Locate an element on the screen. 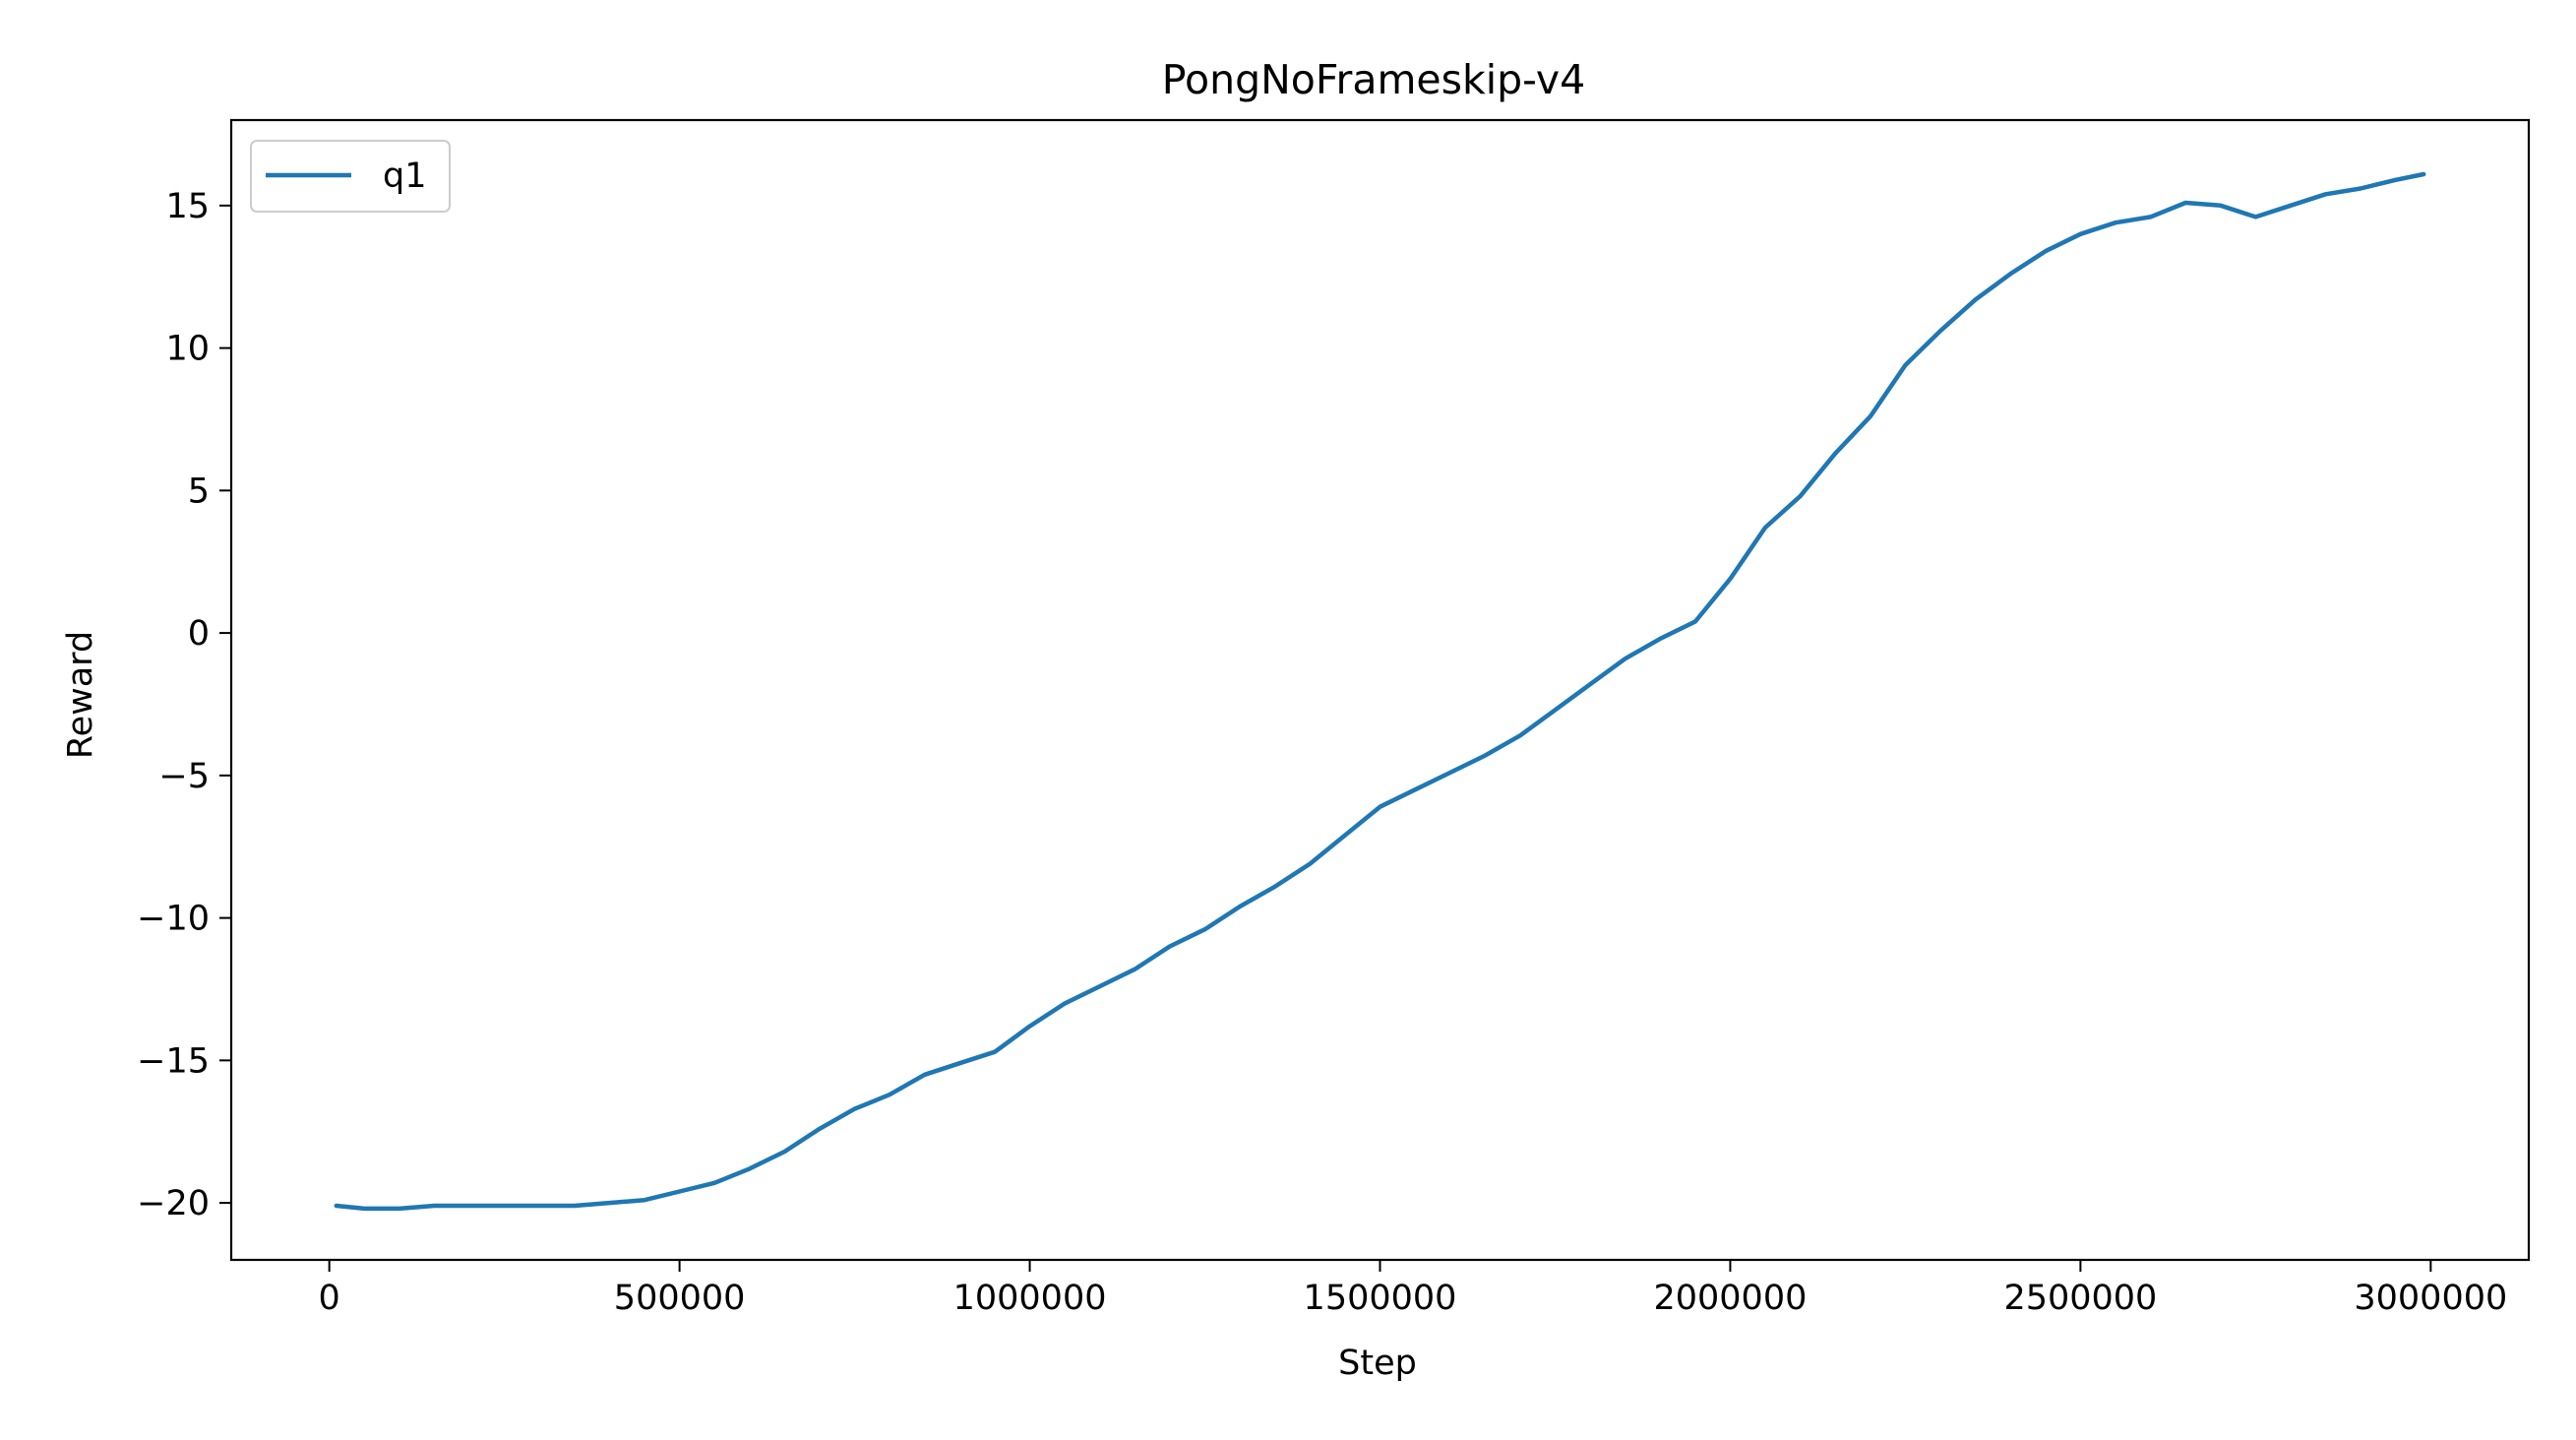 Image resolution: width=2576 pixels, height=1440 pixels. x-tick-label: 1000000 is located at coordinates (1030, 1298).